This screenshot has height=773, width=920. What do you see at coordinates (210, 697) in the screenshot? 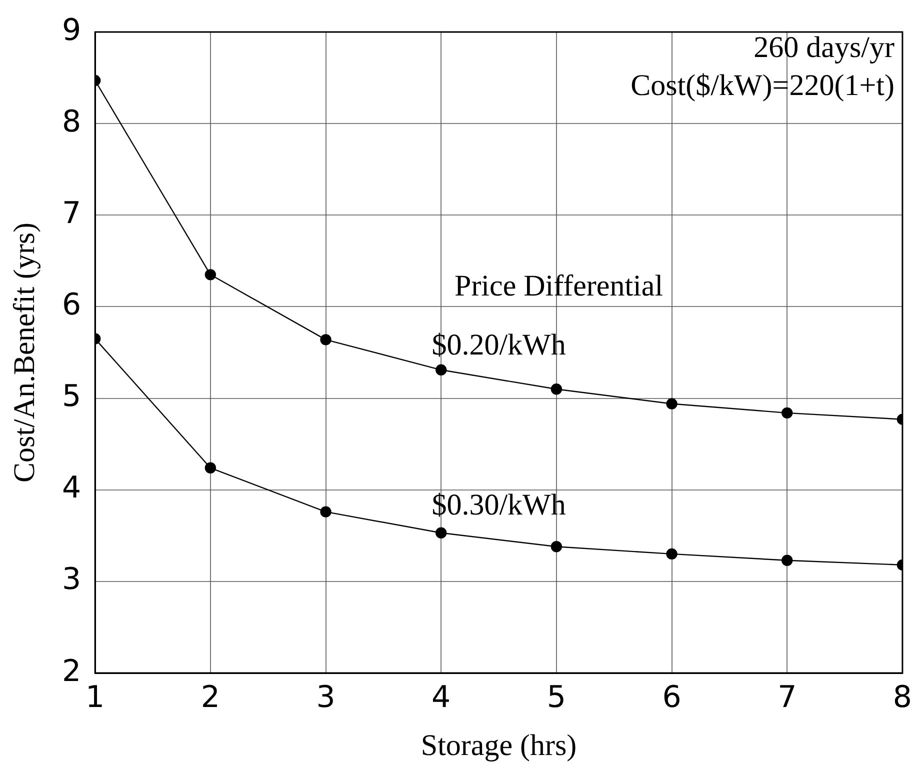
I see `x-tick-label: 2` at bounding box center [210, 697].